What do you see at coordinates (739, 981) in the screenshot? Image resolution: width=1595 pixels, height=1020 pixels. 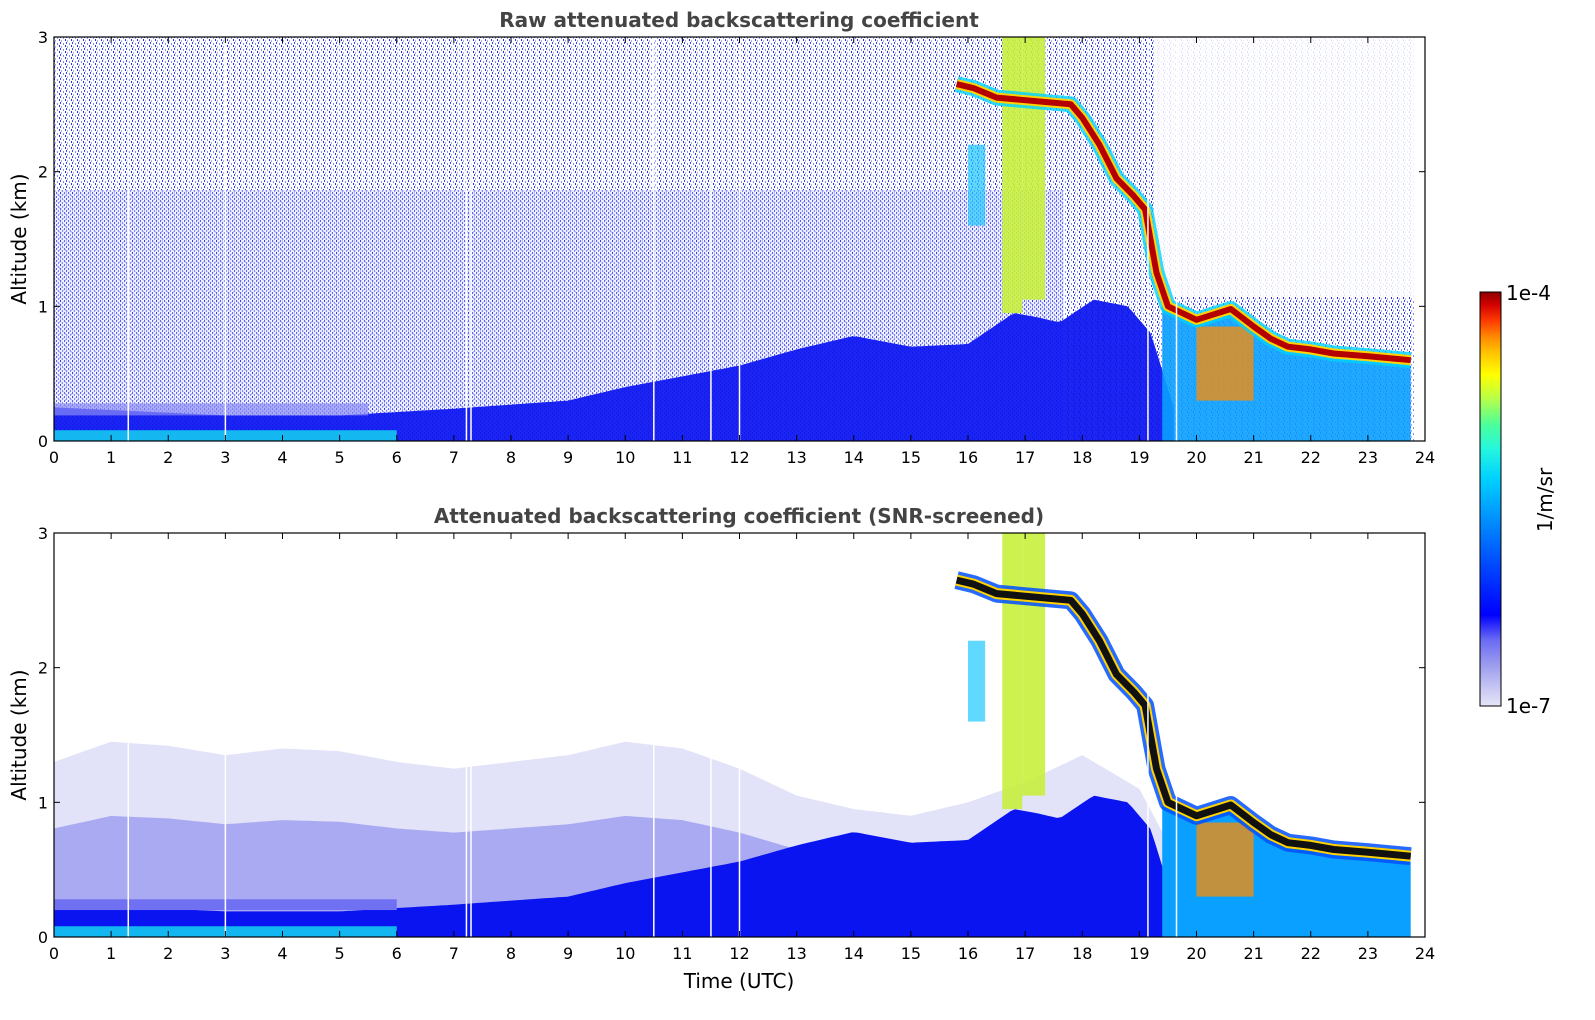 I see `bottom-xlabel: Time (UTC)` at bounding box center [739, 981].